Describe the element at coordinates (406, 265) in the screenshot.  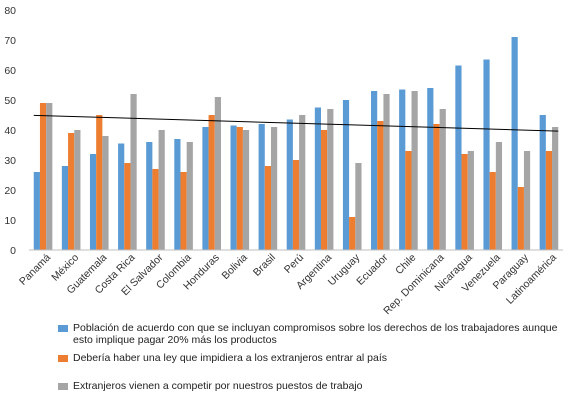
I see `x-tick-label: Chile` at that location.